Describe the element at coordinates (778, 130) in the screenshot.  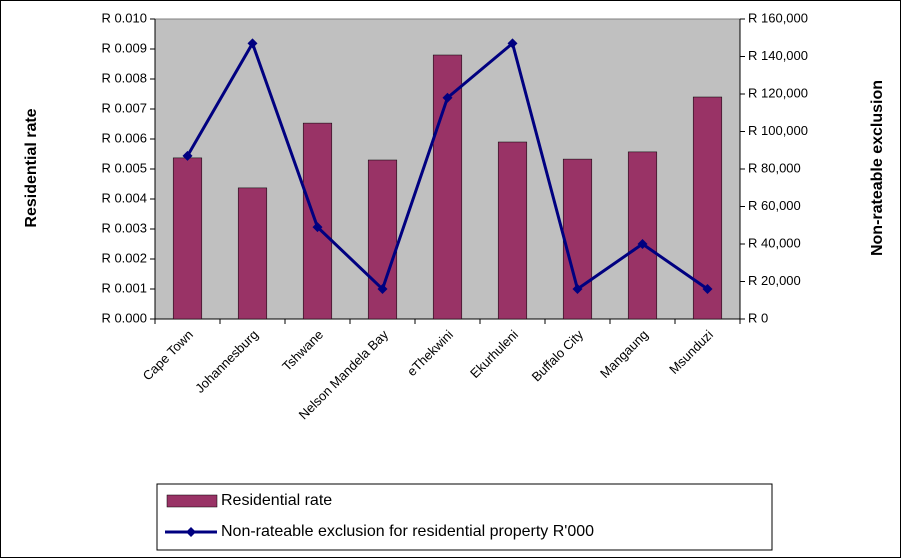
I see `y2-tick-label: R 100,000` at that location.